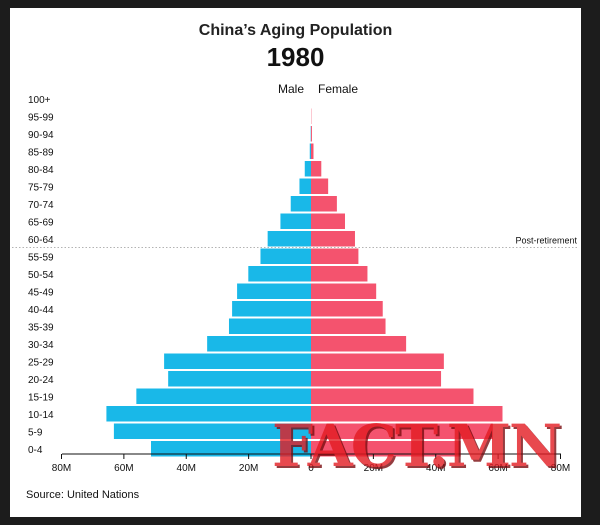 This screenshot has height=525, width=600. Describe the element at coordinates (41, 345) in the screenshot. I see `age-label: 30-34` at that location.